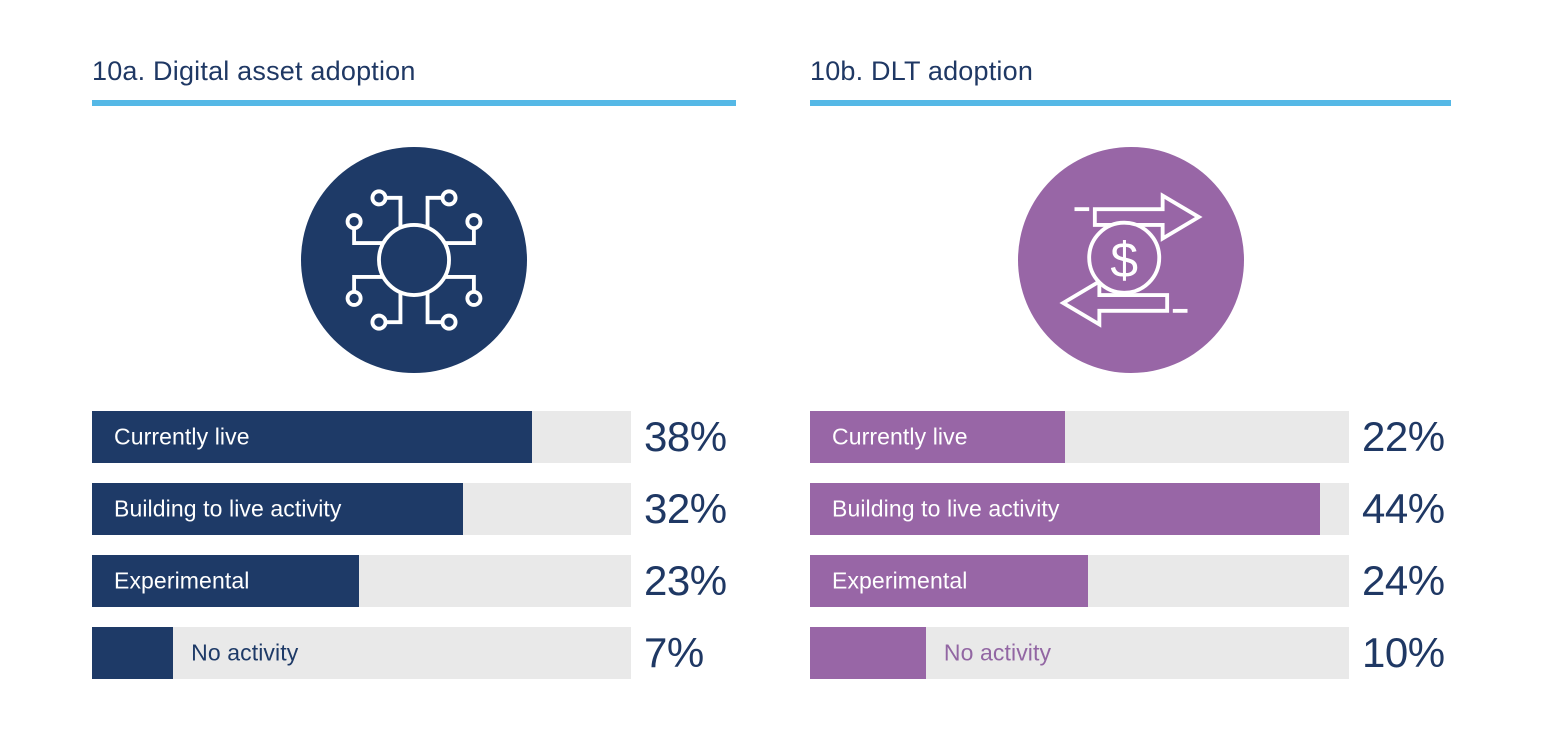 The width and height of the screenshot is (1554, 730). What do you see at coordinates (685, 580) in the screenshot?
I see `bar-value: 23%` at bounding box center [685, 580].